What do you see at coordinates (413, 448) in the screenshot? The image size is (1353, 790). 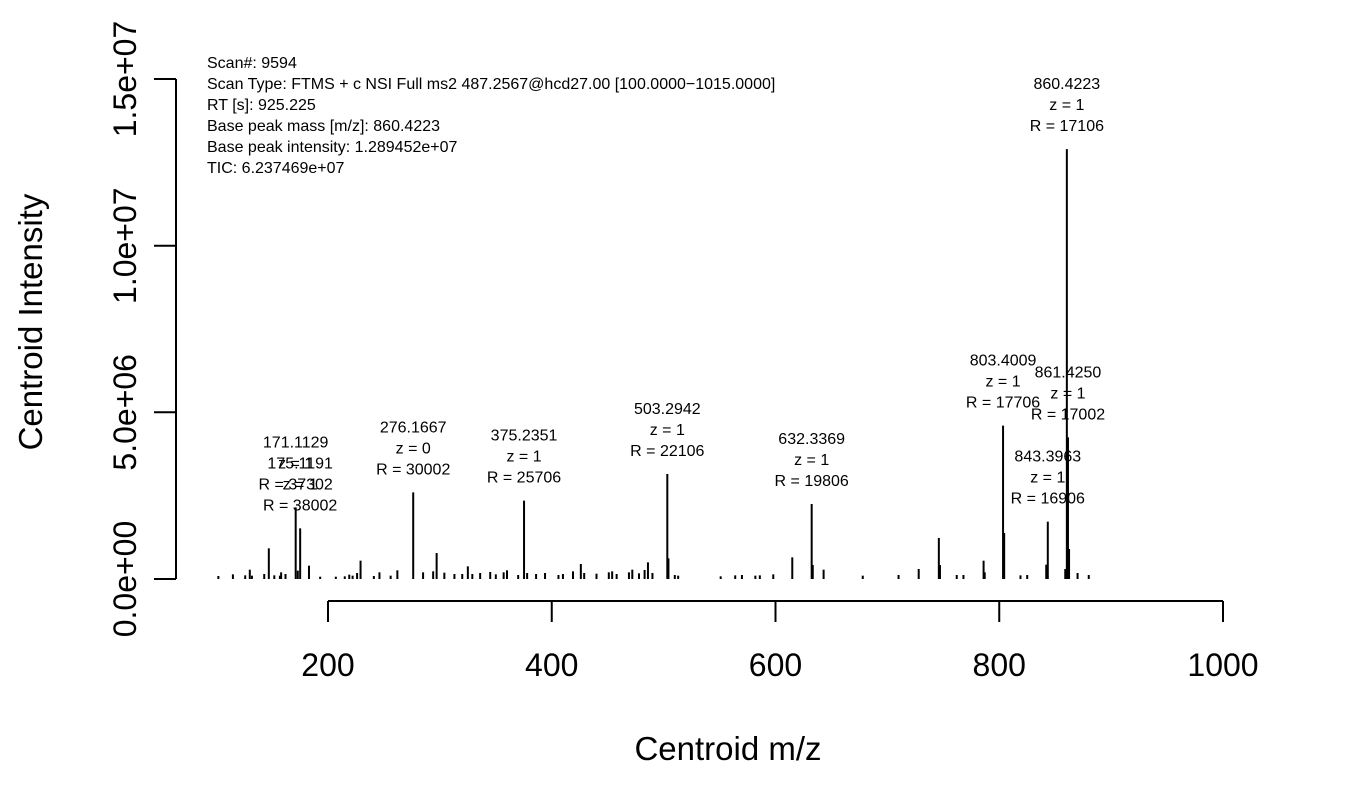 I see `peak-charge-label: z = 0` at bounding box center [413, 448].